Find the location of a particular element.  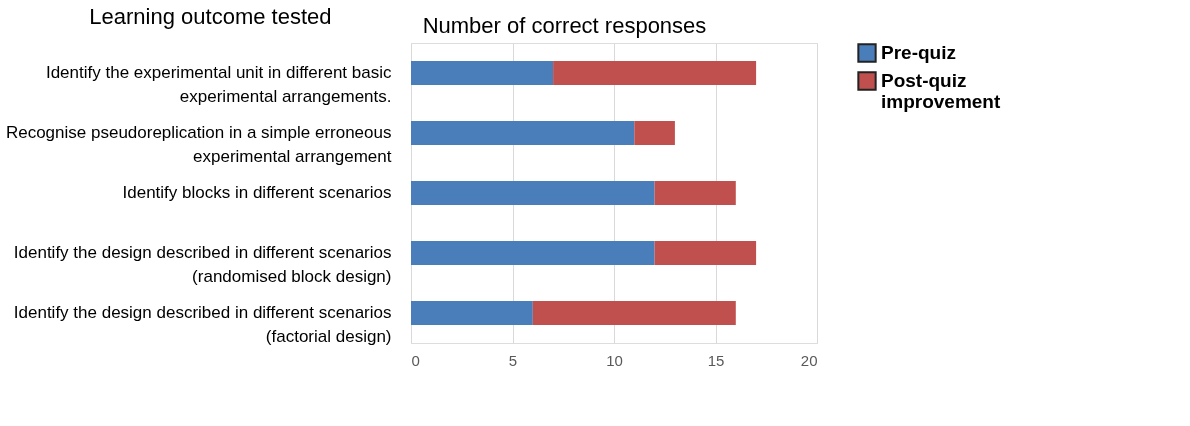

y-tick-label: Identify blocks in different scenarios is located at coordinates (257, 192).